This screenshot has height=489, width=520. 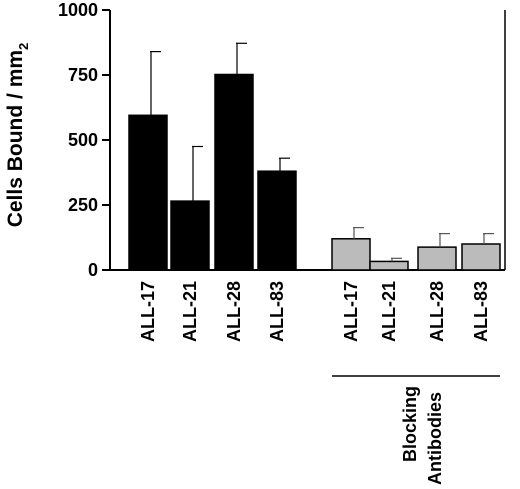 What do you see at coordinates (481, 311) in the screenshot?
I see `x-tick-label-7: ALL-83` at bounding box center [481, 311].